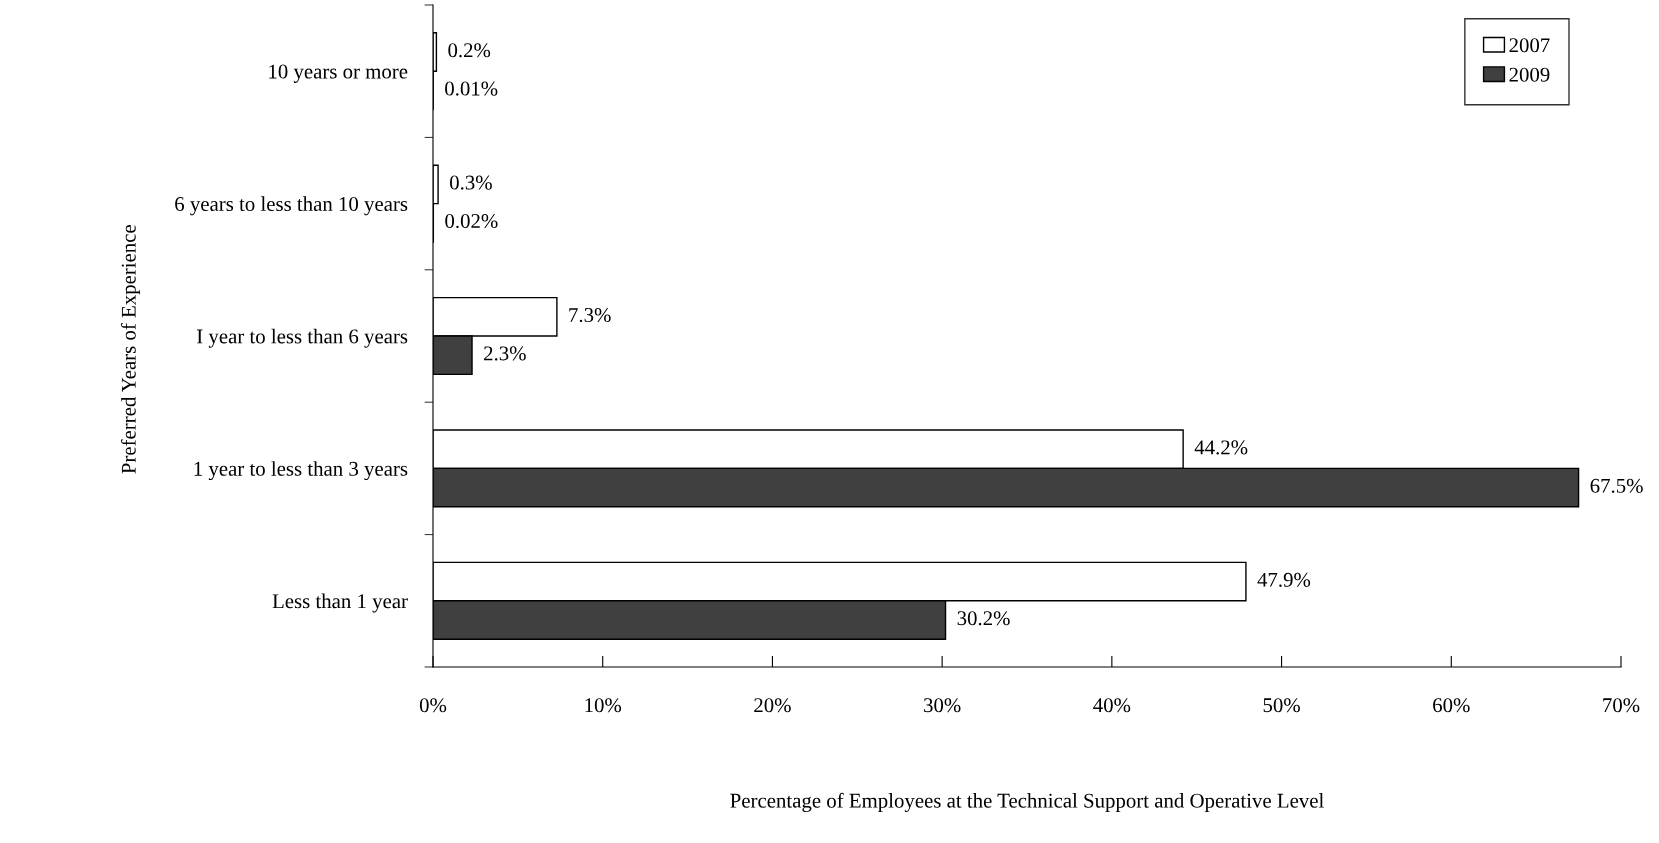  I want to click on data-label: 0.2%, so click(469, 50).